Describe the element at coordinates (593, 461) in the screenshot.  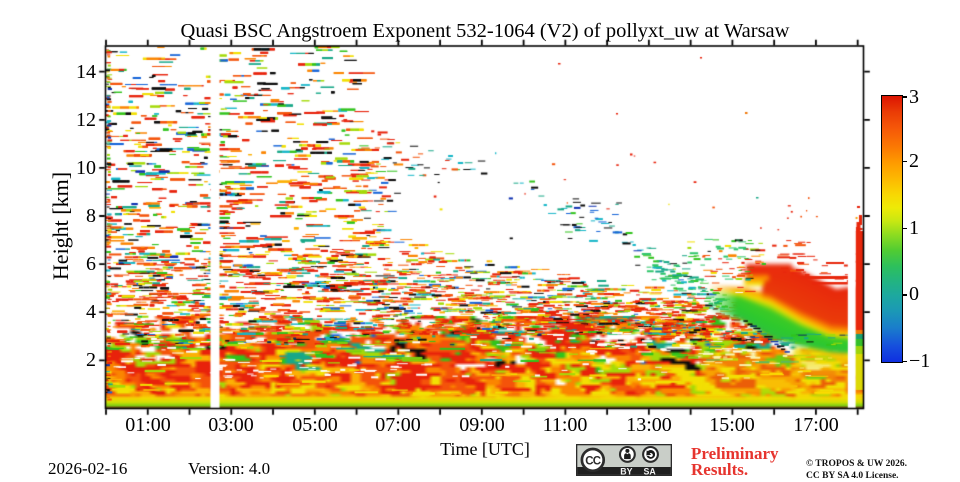
I see `svg-text: CC` at that location.